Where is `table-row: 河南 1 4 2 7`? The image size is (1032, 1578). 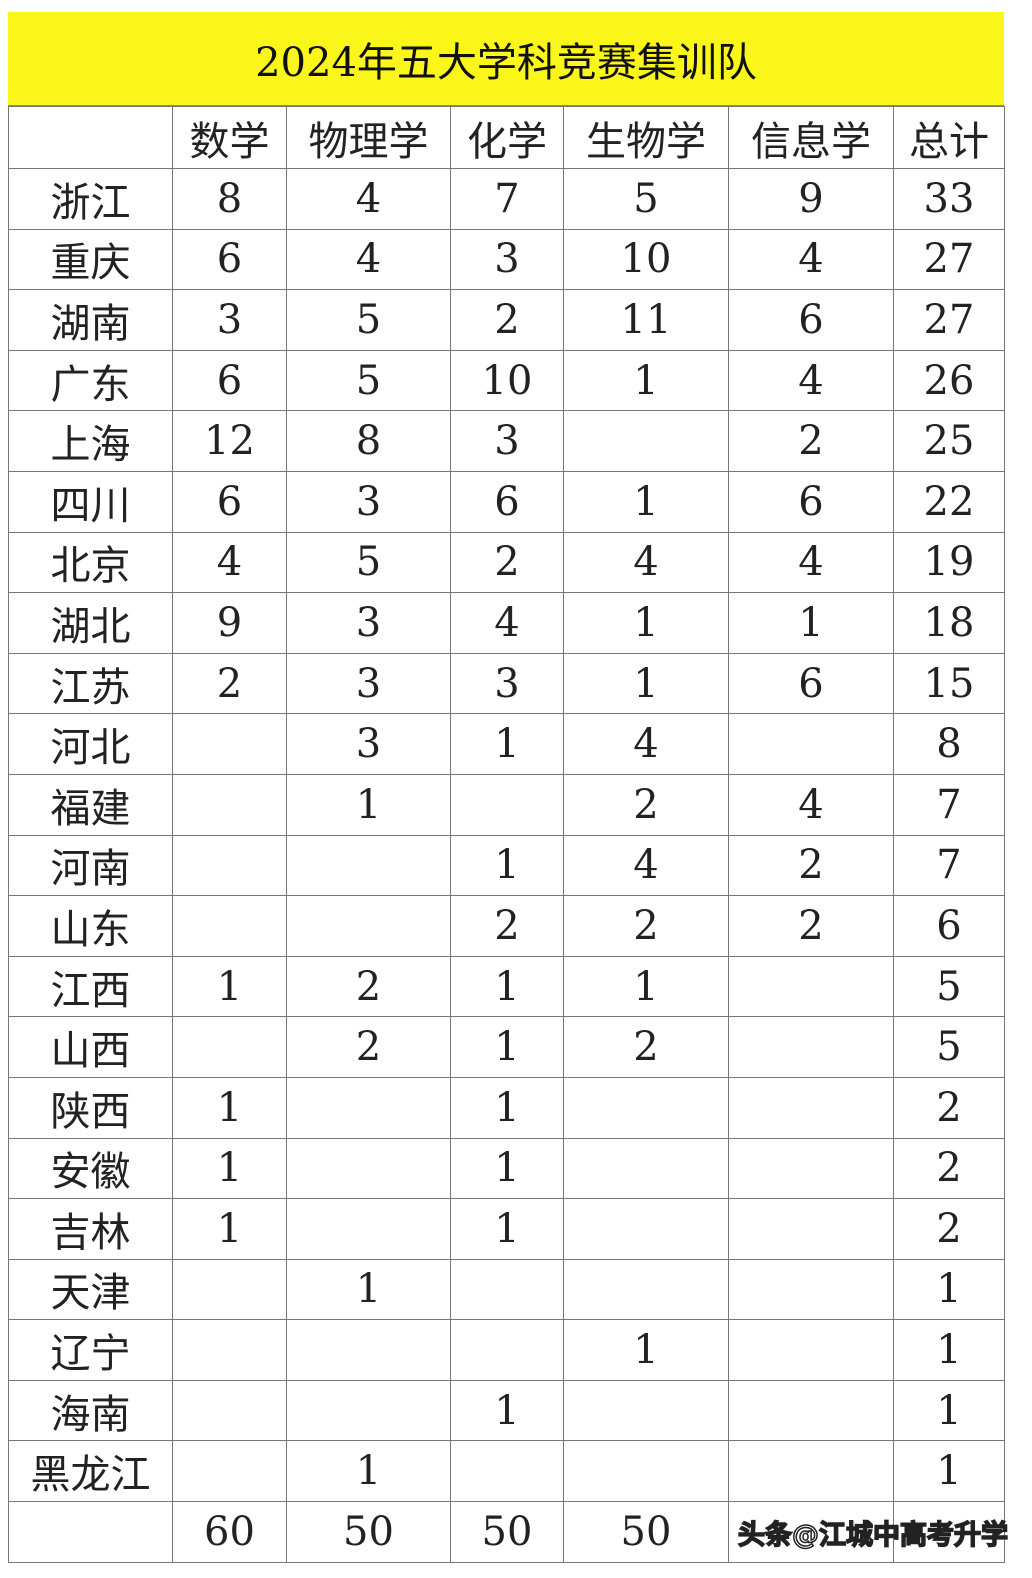
table-row: 河南 1 4 2 7 is located at coordinates (506, 865).